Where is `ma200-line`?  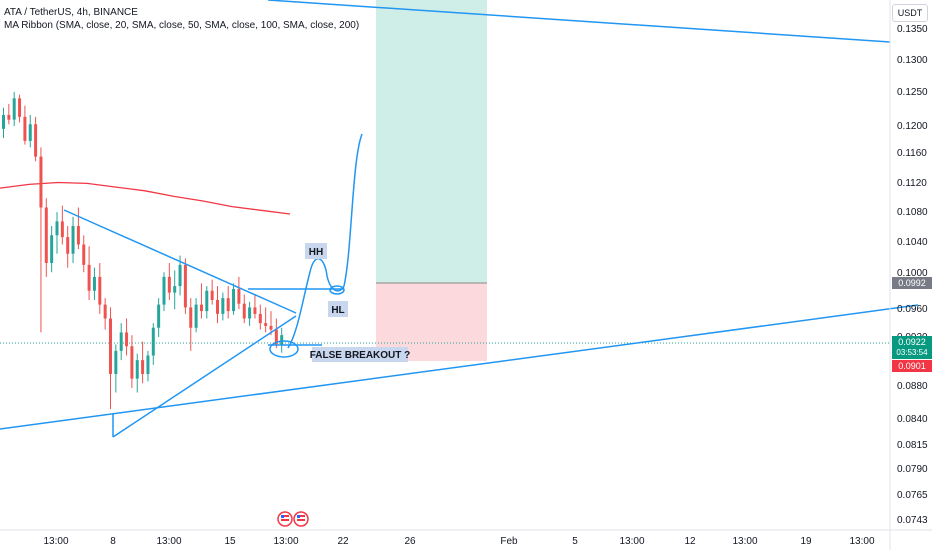 ma200-line is located at coordinates (145, 198).